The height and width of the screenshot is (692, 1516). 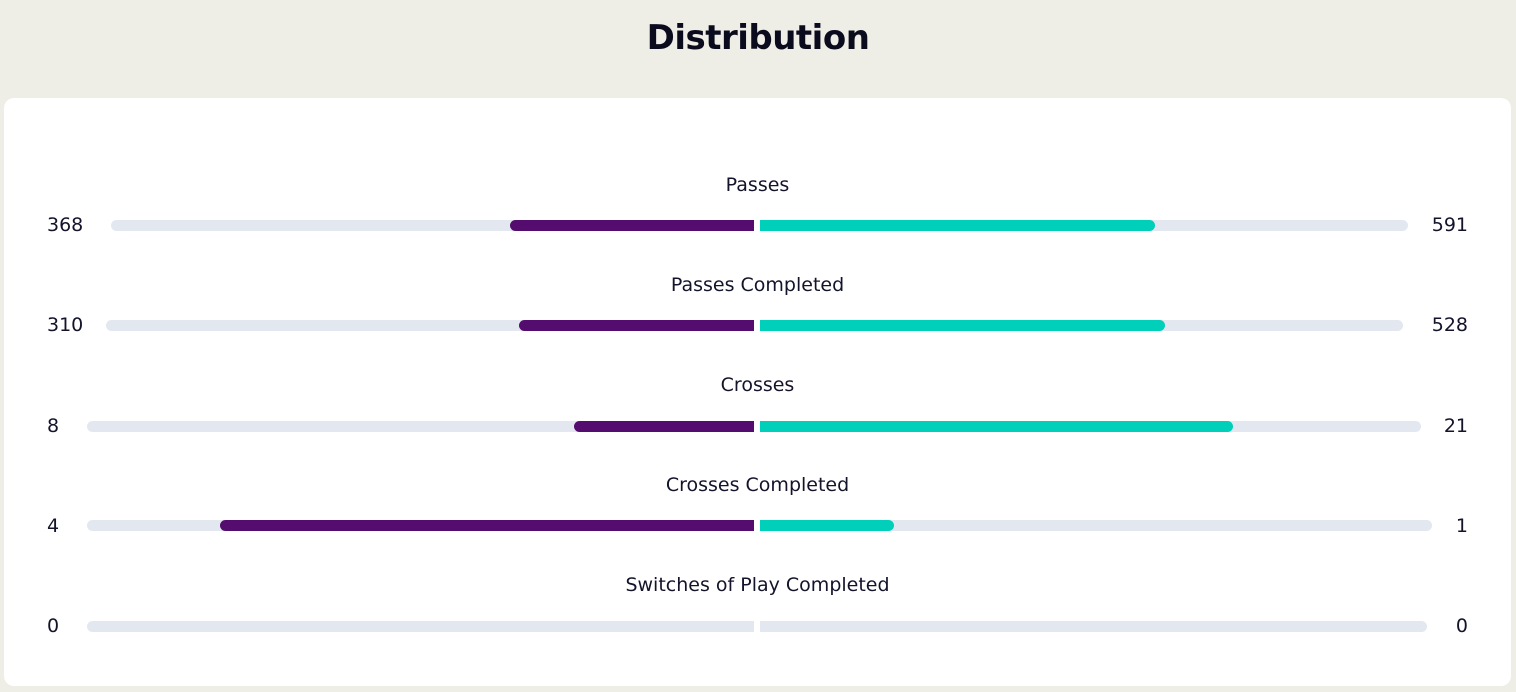 I want to click on stat-row-switches-of-play-completed: Switches of Play Completed 0 0, so click(x=757, y=618).